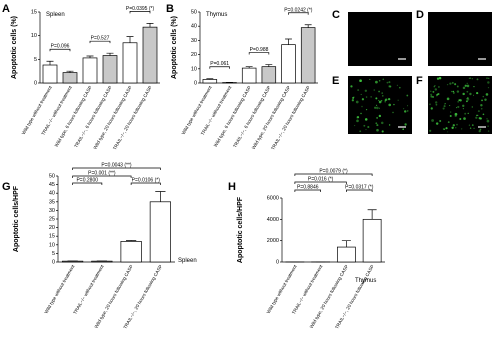 The height and width of the screenshot is (345, 500). Describe the element at coordinates (216, 15) in the screenshot. I see `chart-label: Thymus` at that location.